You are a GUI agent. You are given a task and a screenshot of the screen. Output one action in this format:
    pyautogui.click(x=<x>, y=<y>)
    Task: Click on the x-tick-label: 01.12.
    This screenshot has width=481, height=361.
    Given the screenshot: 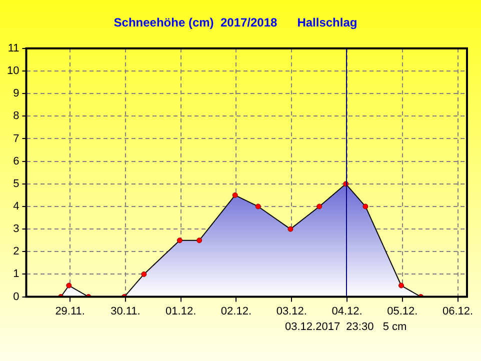 What is the action you would take?
    pyautogui.click(x=181, y=311)
    